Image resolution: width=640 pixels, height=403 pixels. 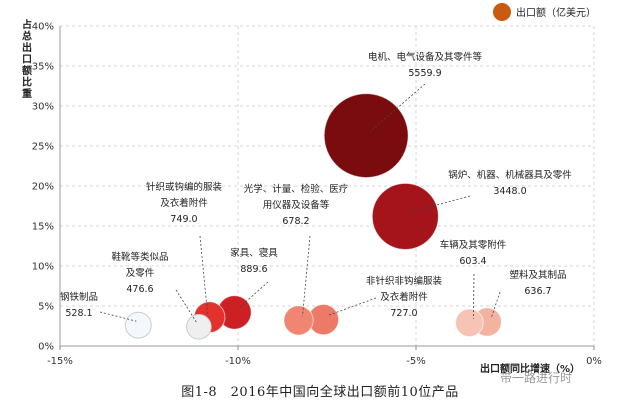 What do you see at coordinates (556, 12) in the screenshot?
I see `legend-label: 出口额（亿美元）` at bounding box center [556, 12].